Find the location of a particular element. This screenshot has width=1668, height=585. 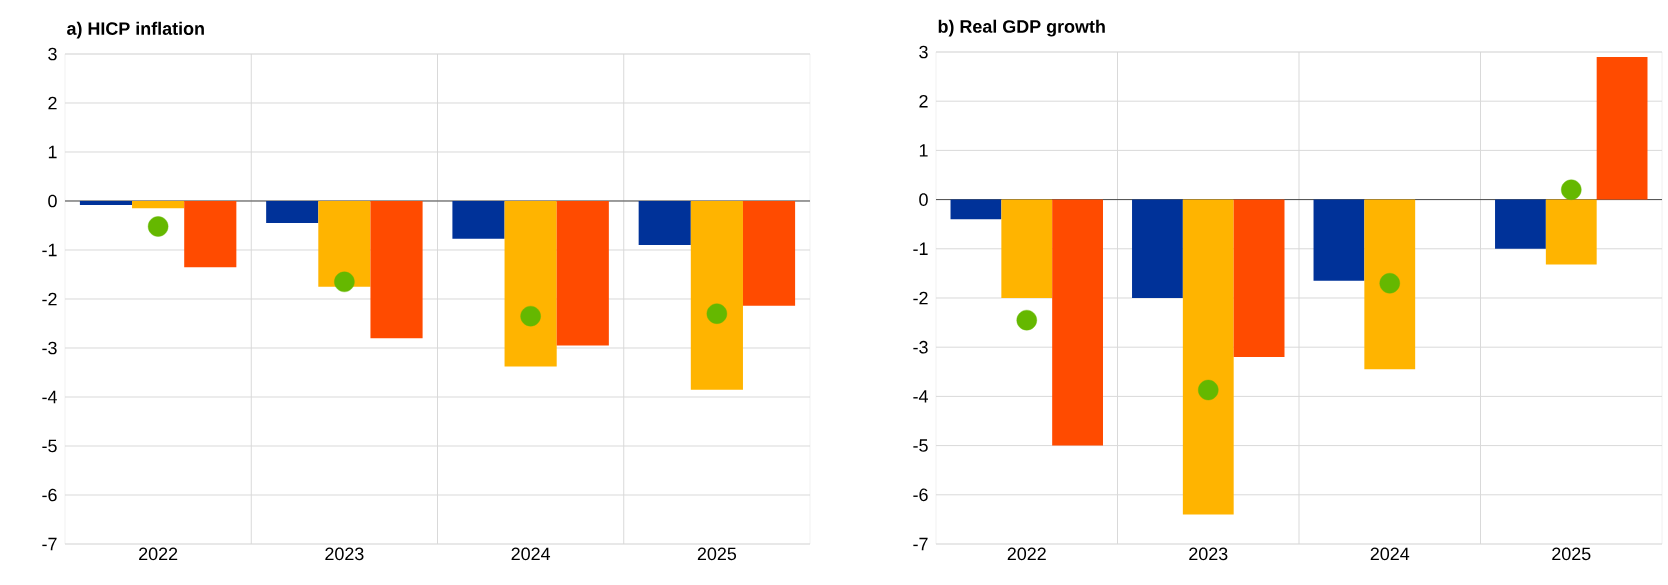

chart-title: a) HICP inflation is located at coordinates (135, 30).